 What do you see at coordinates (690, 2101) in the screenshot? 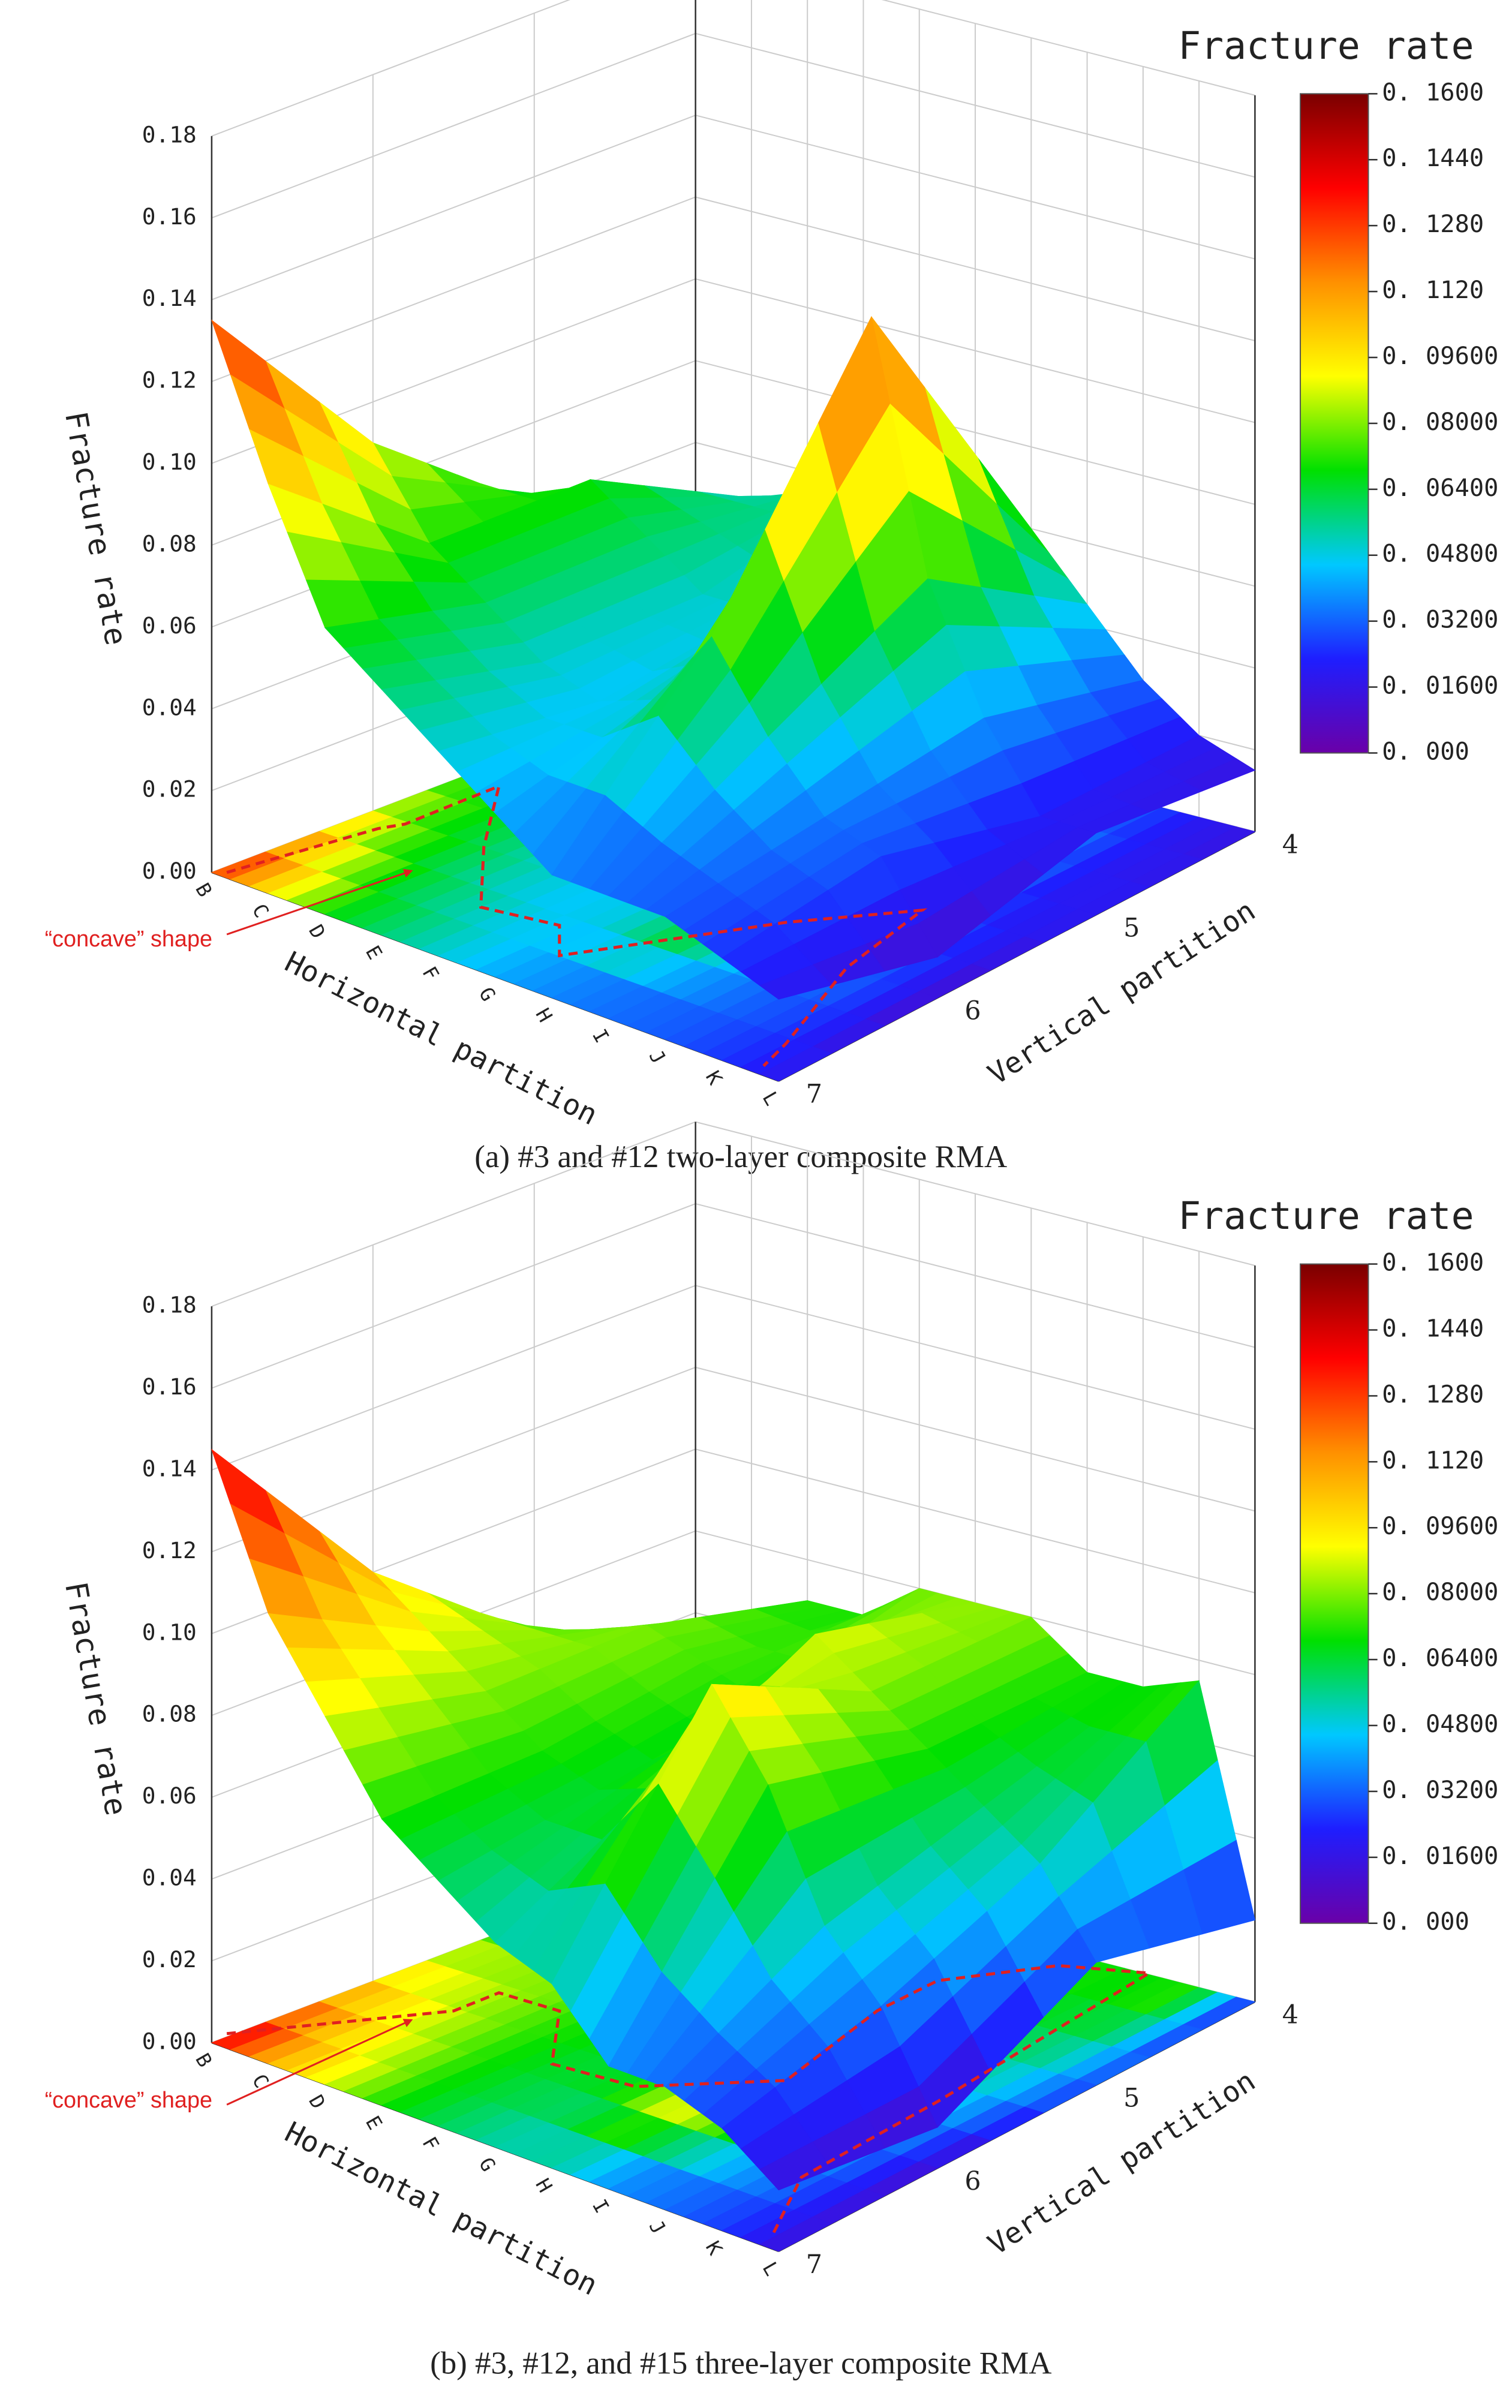
I see `concave-outline` at bounding box center [690, 2101].